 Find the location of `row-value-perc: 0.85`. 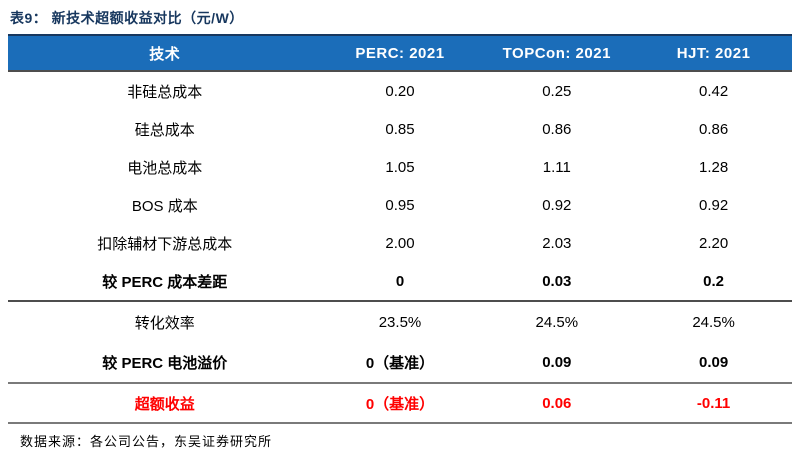

row-value-perc: 0.85 is located at coordinates (400, 129).